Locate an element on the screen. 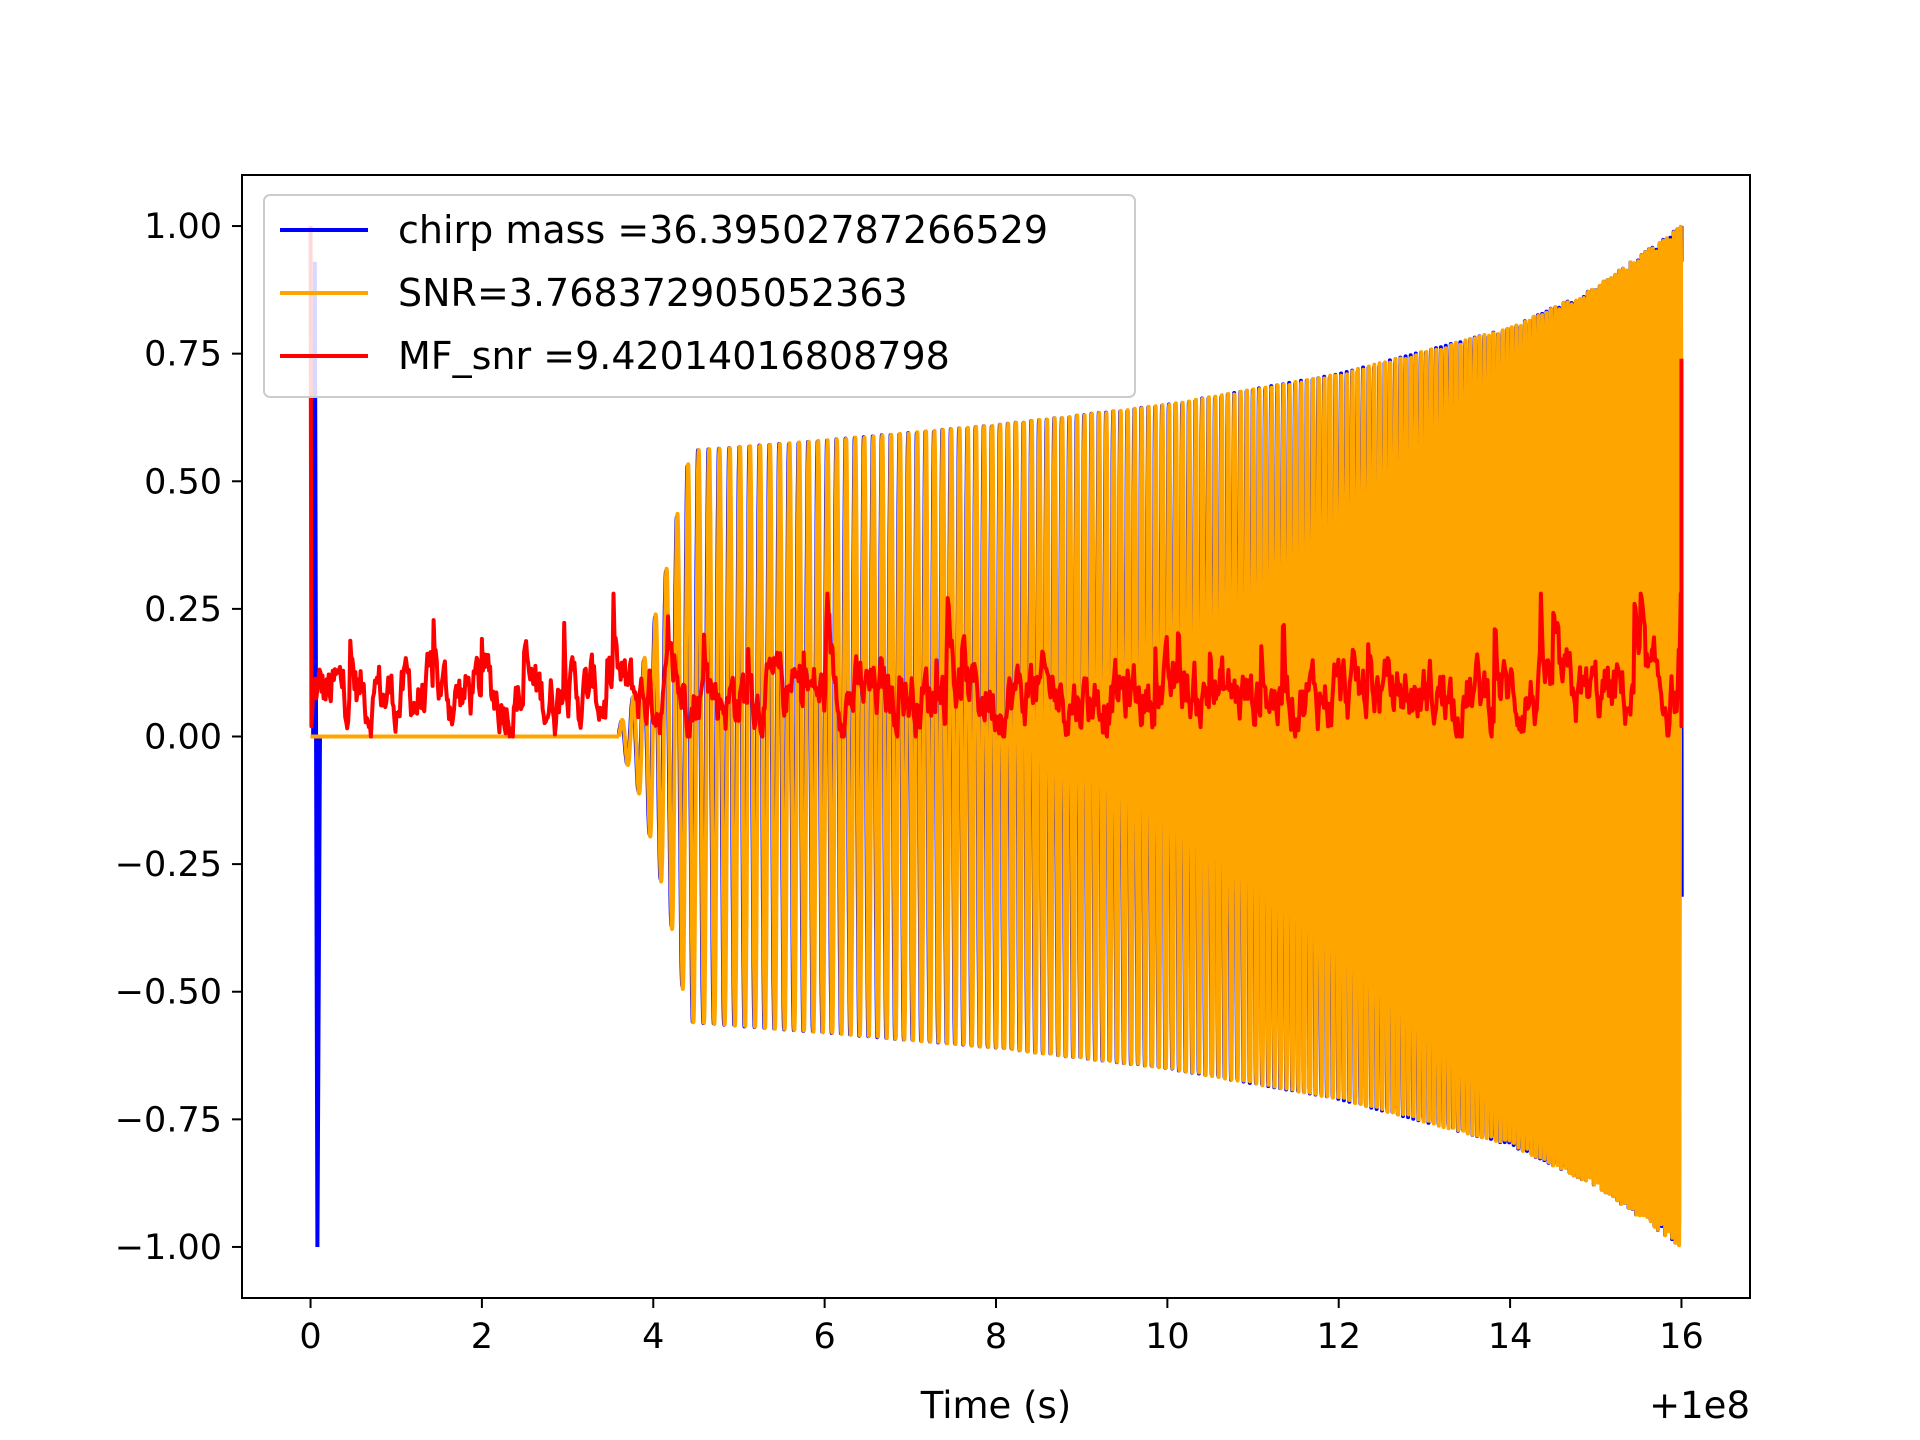 This screenshot has height=1440, width=1920. legend-label-chirp-mass: chirp mass =36.39502787266529 is located at coordinates (723, 230).